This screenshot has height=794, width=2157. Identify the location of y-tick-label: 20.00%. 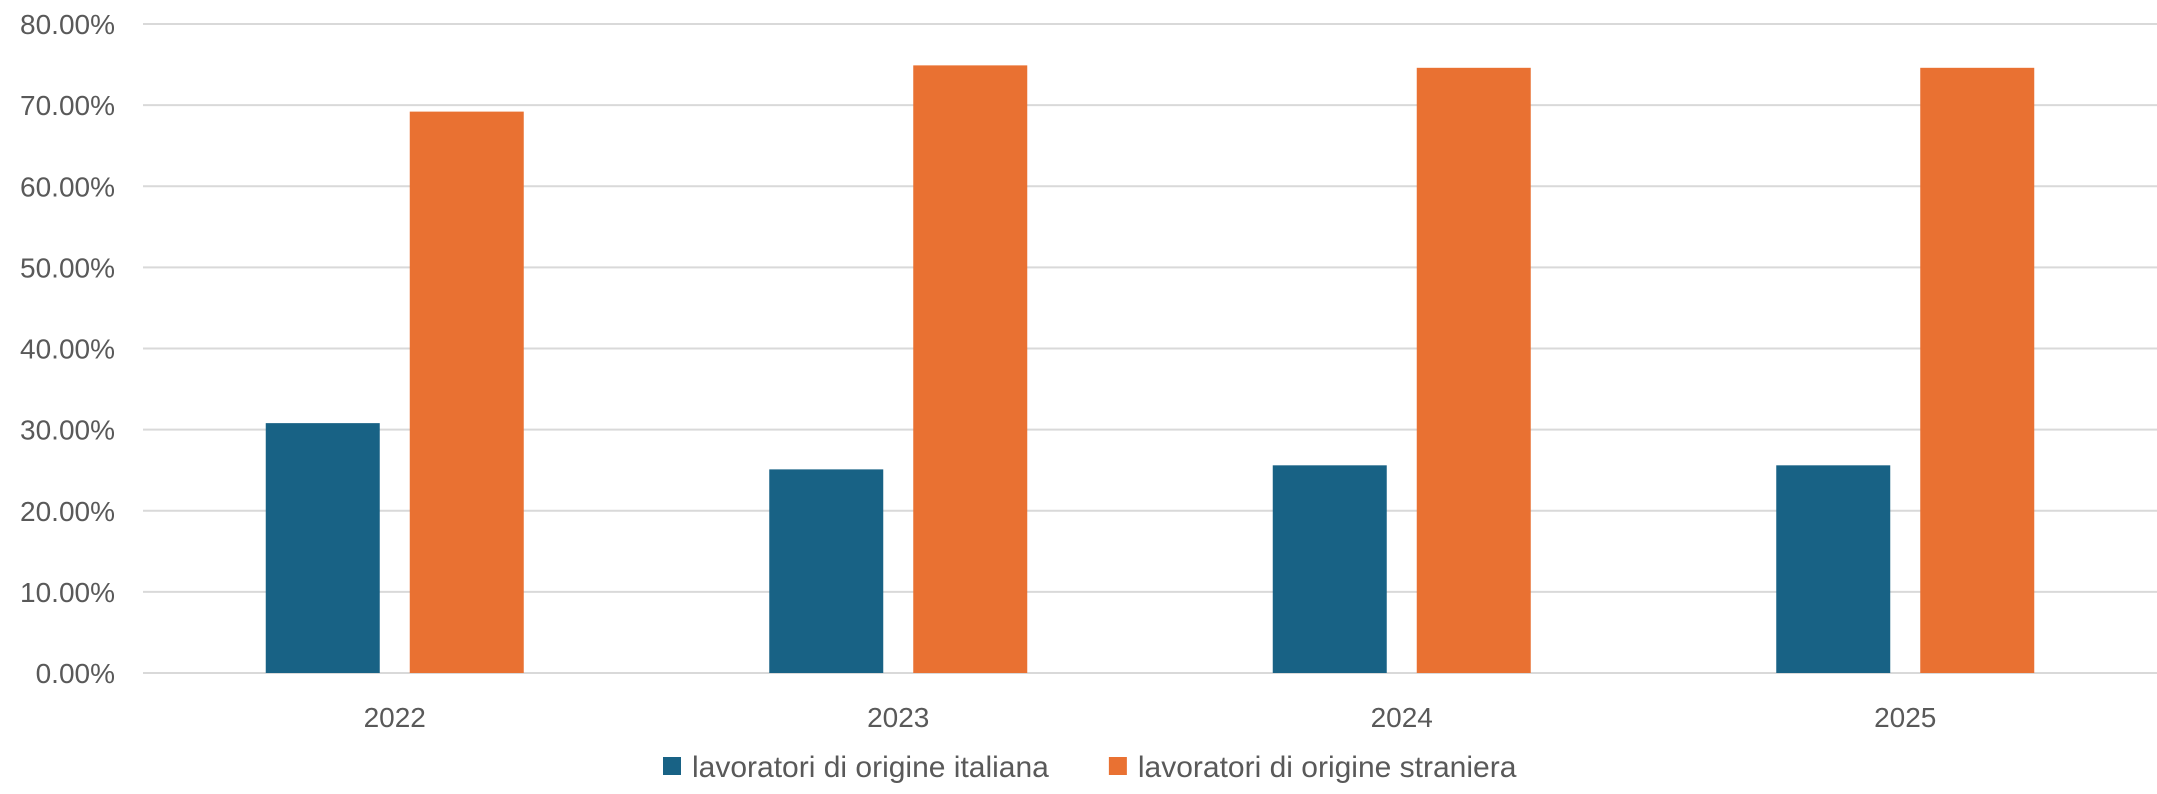
(67, 511).